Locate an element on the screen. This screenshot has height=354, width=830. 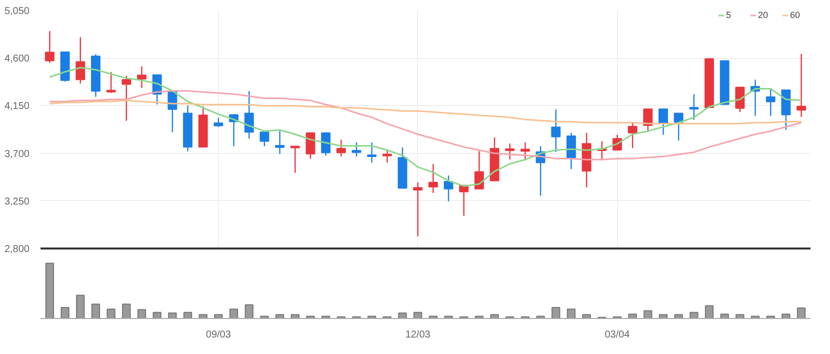
x-tick-label: 03/04 is located at coordinates (617, 335).